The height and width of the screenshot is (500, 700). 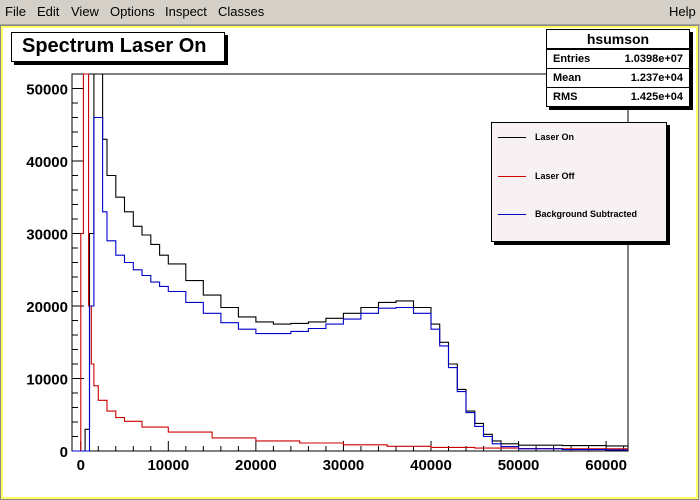 What do you see at coordinates (618, 97) in the screenshot?
I see `stats-row-rms: RMS 1.425e+04` at bounding box center [618, 97].